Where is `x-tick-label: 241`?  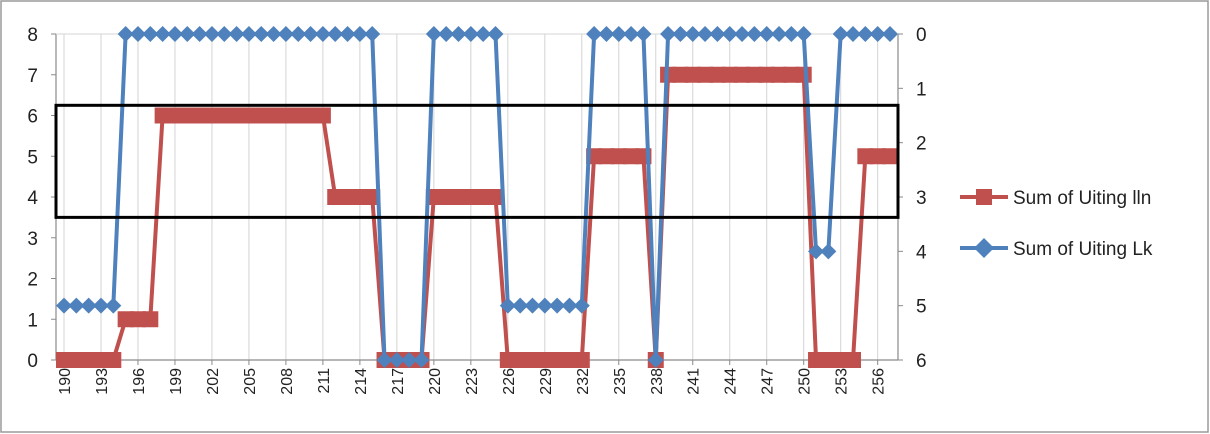 x-tick-label: 241 is located at coordinates (694, 381).